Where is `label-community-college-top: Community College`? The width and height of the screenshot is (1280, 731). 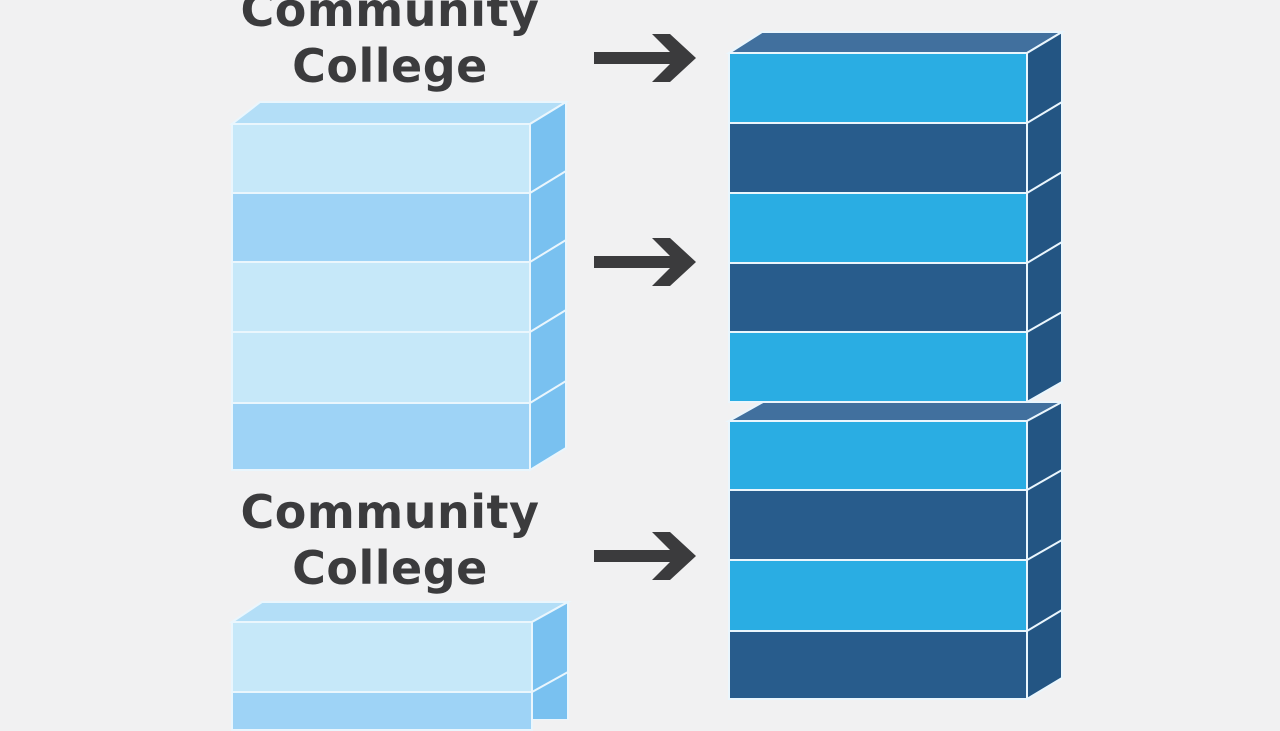
label-community-college-top: Community College is located at coordinates (390, 47).